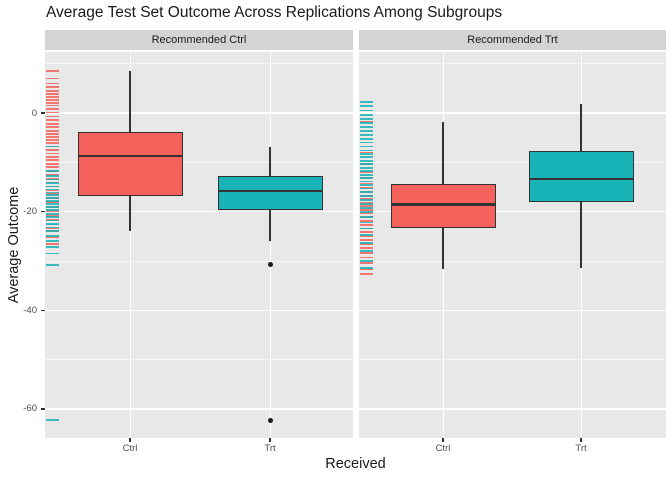  I want to click on facet-strip-recommended-trt: Recommended Trt, so click(512, 40).